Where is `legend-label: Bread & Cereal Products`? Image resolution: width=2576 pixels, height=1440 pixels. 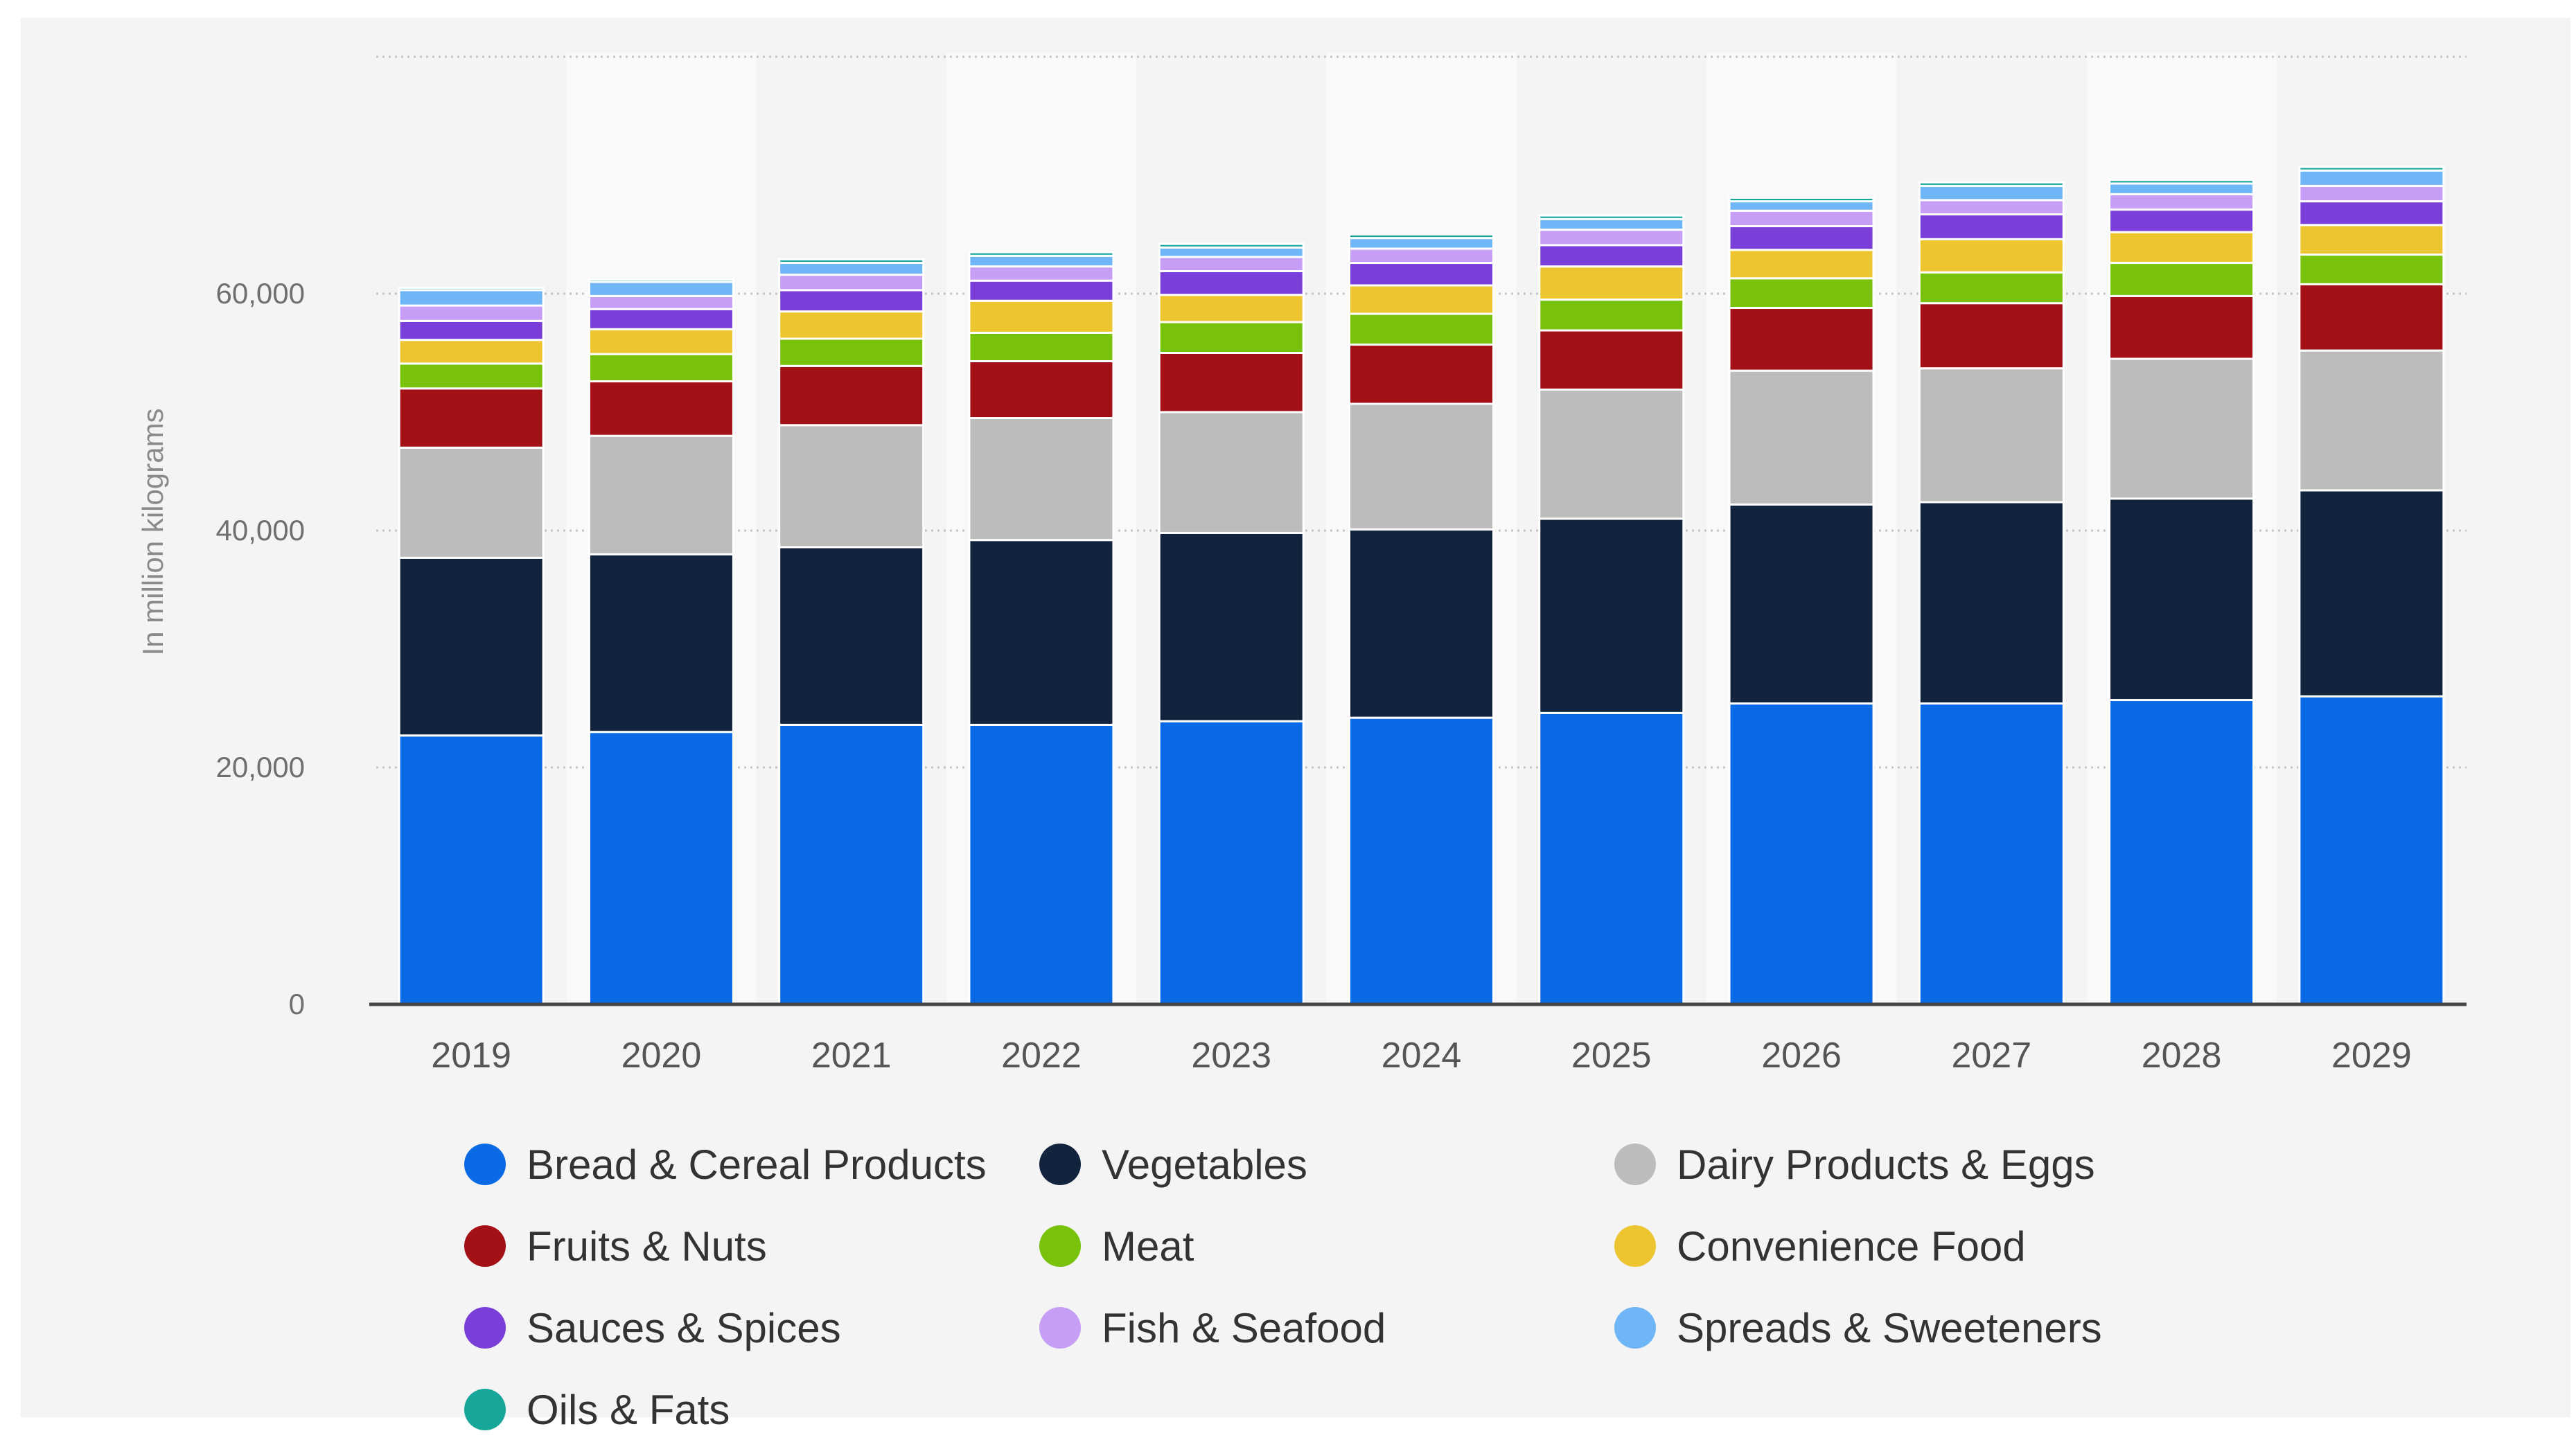 legend-label: Bread & Cereal Products is located at coordinates (757, 1164).